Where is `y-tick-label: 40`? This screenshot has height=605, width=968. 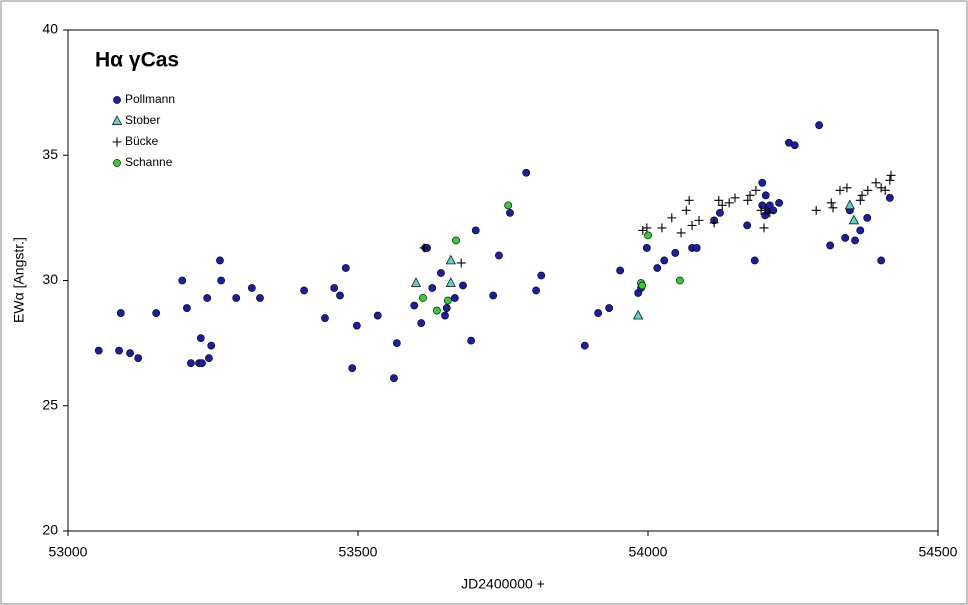 y-tick-label: 40 is located at coordinates (50, 29).